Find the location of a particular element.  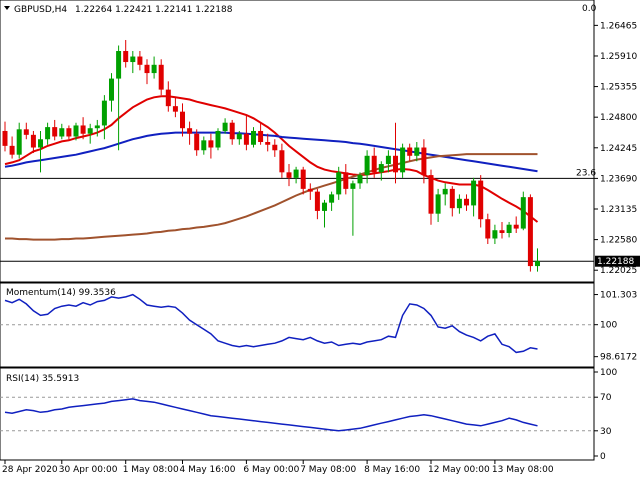

time-tick-label: 7 May 08:00 is located at coordinates (328, 470).